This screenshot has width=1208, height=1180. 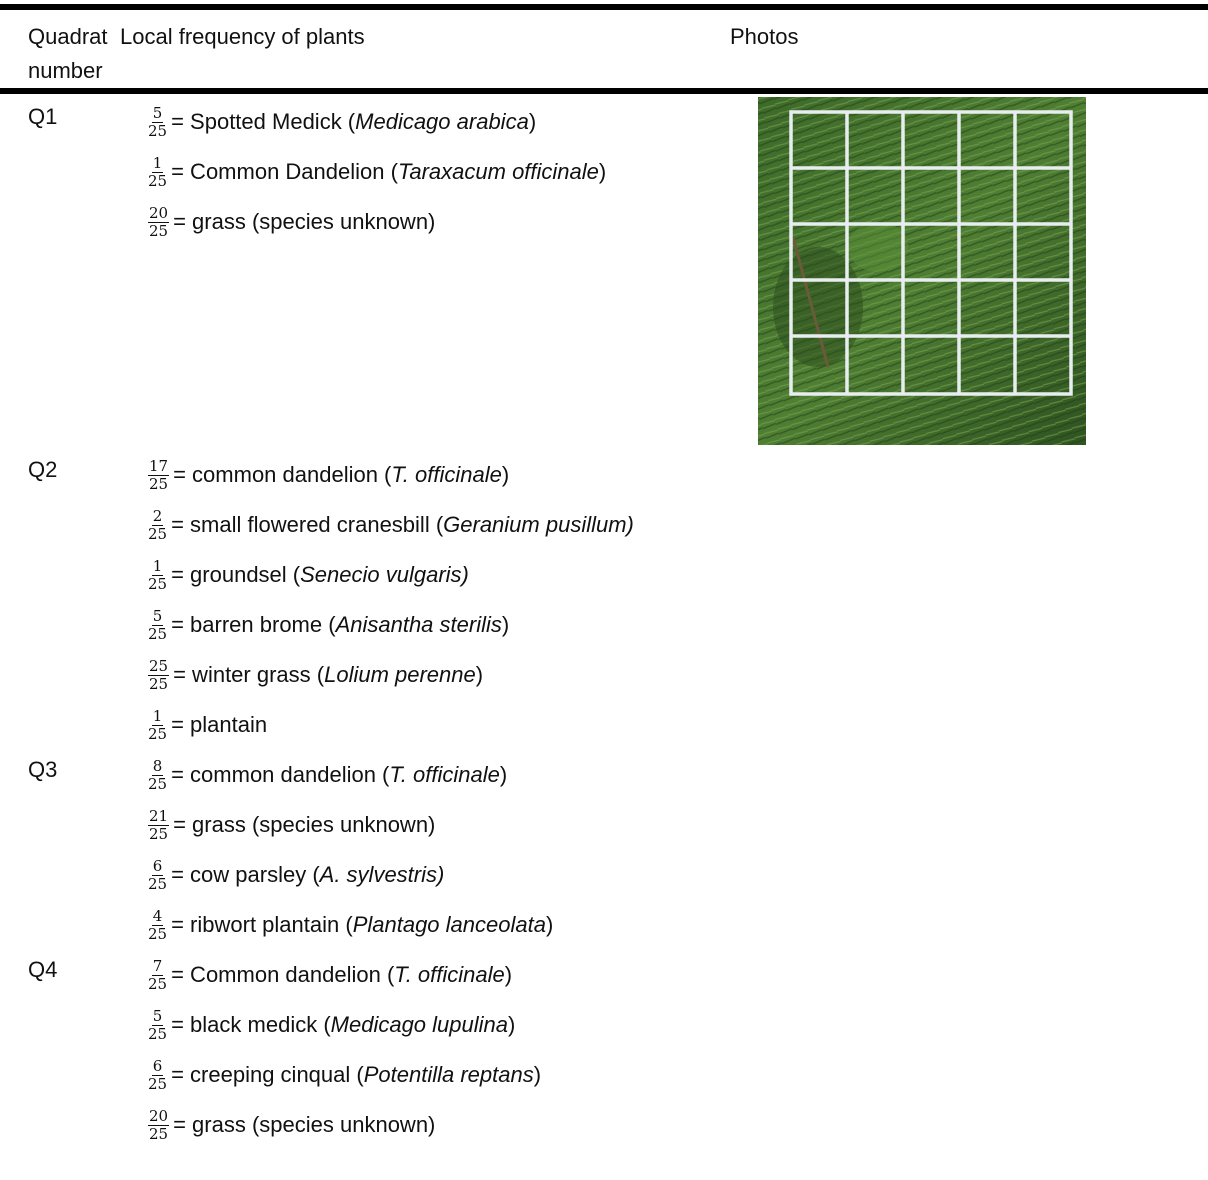 What do you see at coordinates (419, 1024) in the screenshot?
I see `species-name: Medicago lupulina` at bounding box center [419, 1024].